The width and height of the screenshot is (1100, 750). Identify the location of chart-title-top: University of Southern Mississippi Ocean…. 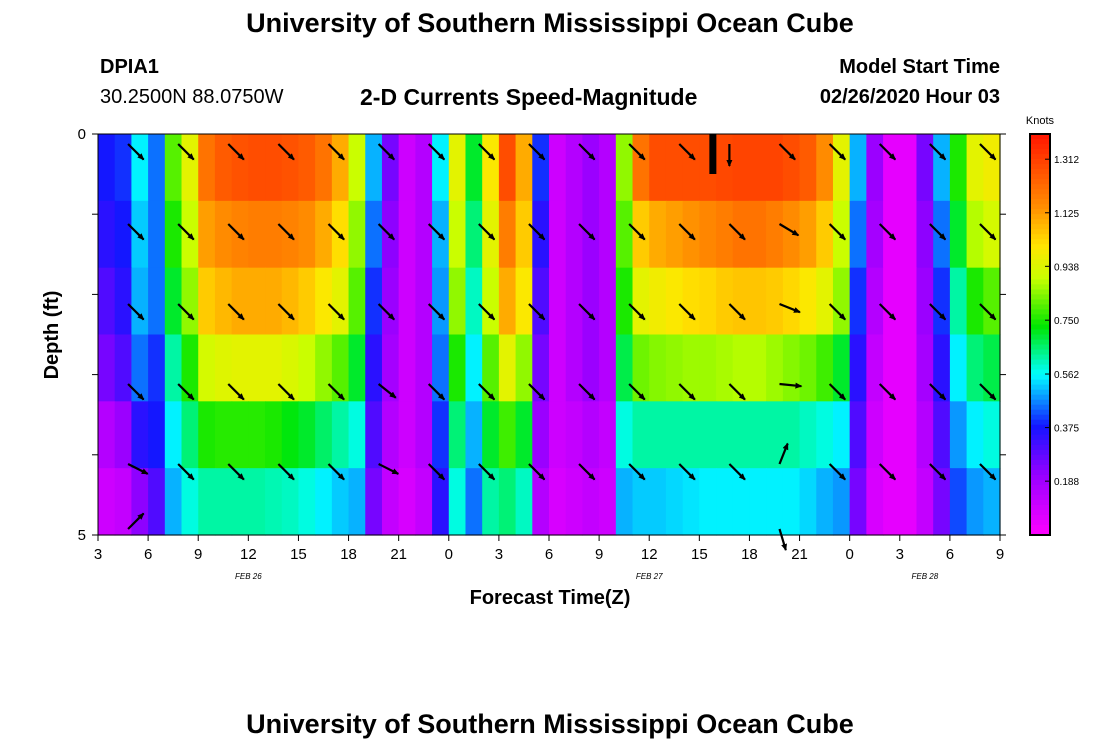
(550, 23).